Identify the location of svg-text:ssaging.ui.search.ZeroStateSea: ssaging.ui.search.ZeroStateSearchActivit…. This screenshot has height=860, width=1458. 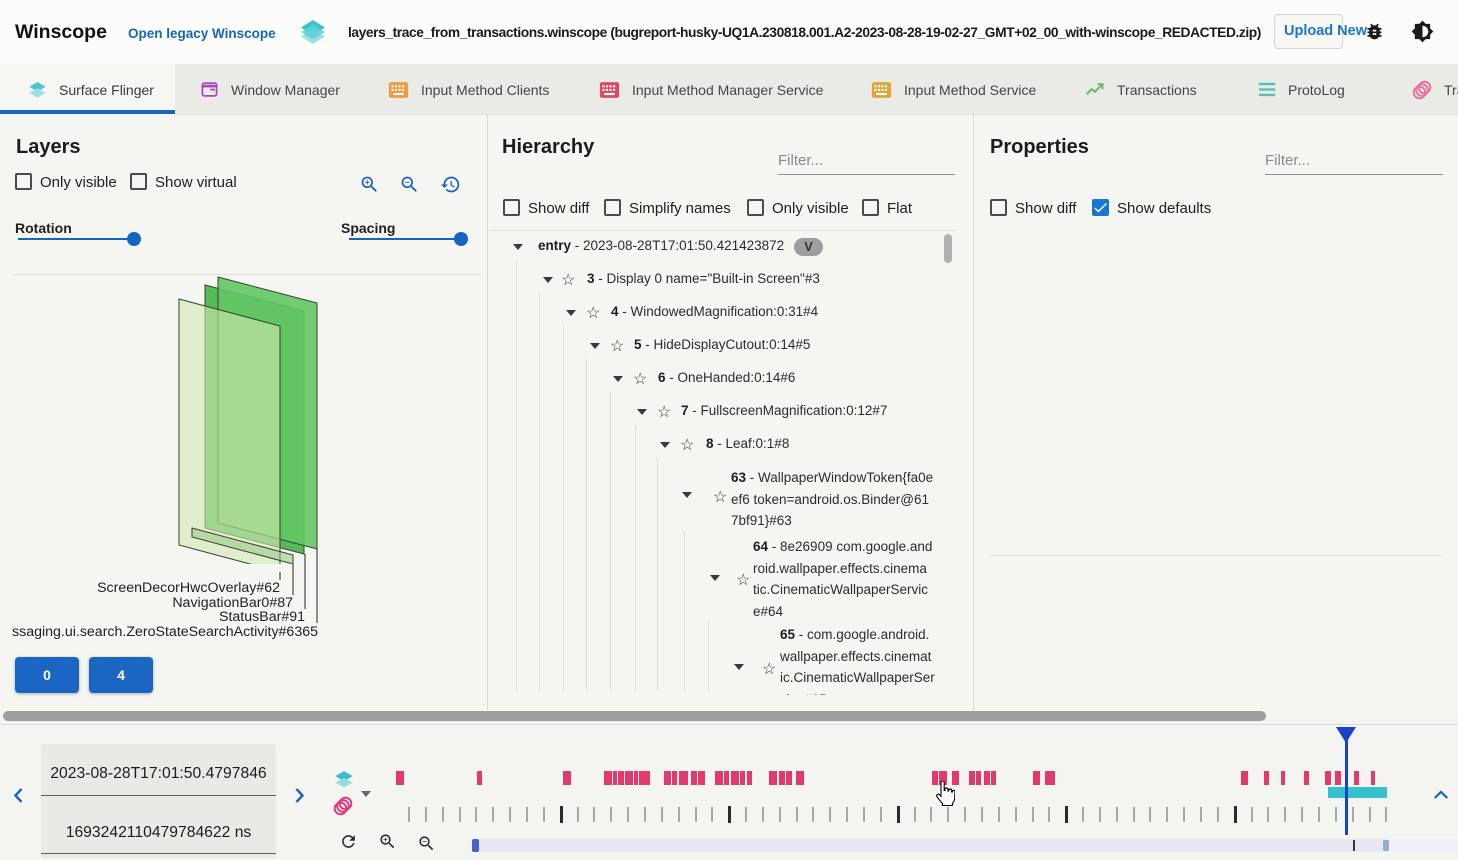
(165, 632).